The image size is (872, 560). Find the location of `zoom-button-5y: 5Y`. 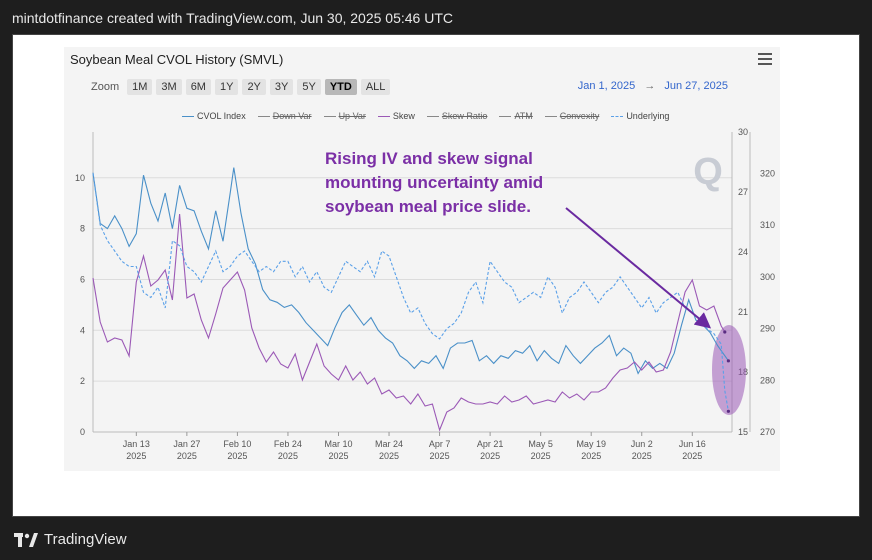

zoom-button-5y: 5Y is located at coordinates (309, 87).